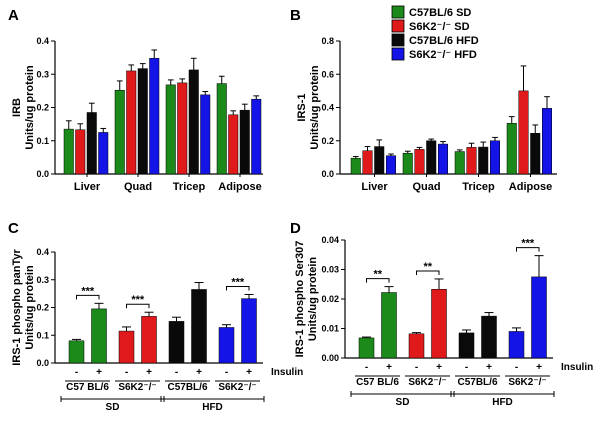 The image size is (600, 437). What do you see at coordinates (13, 15) in the screenshot?
I see `panel-label-a: A` at bounding box center [13, 15].